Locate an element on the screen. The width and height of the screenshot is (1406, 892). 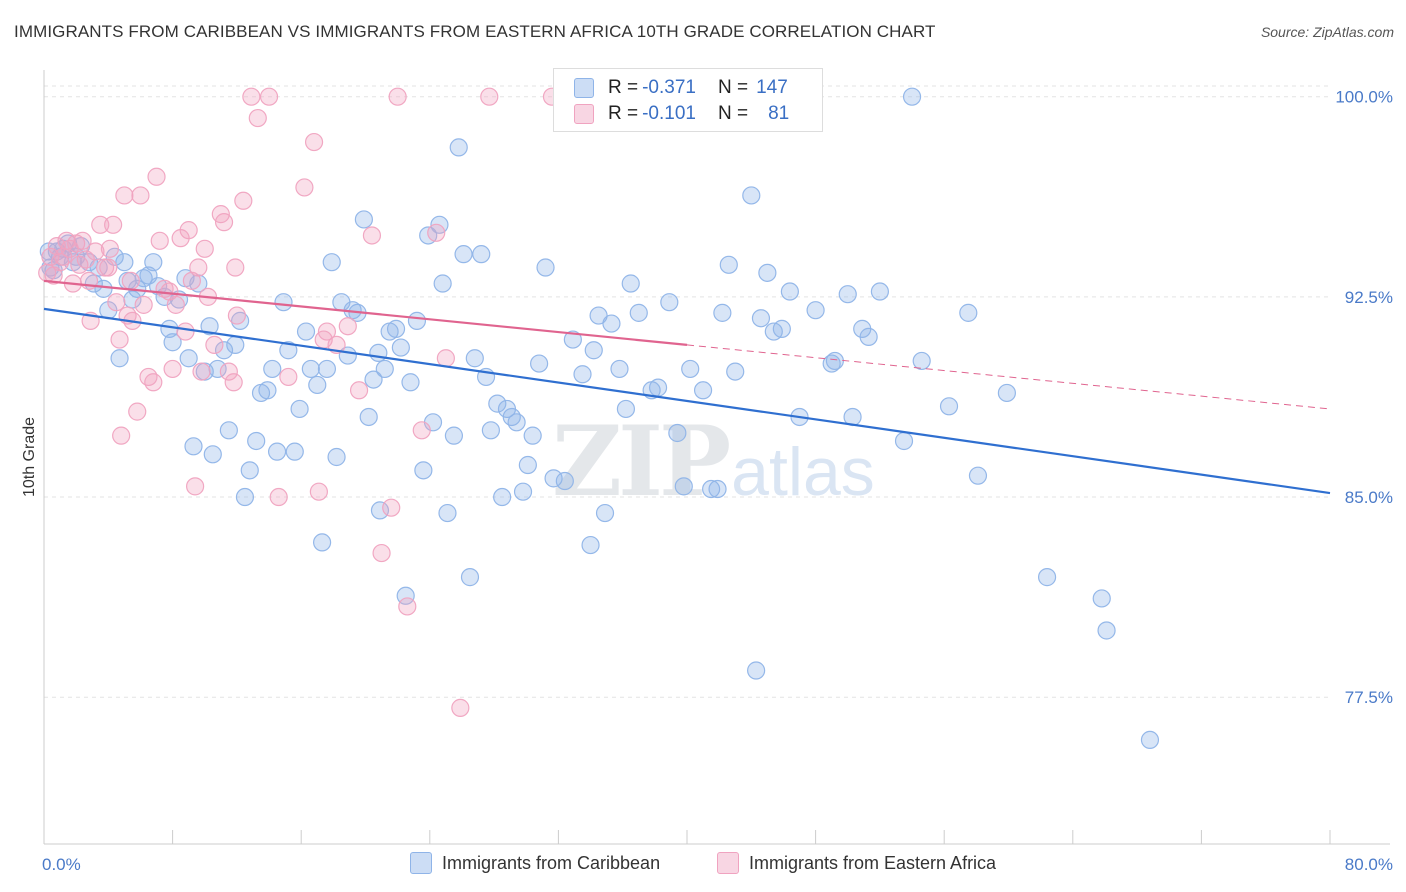
source-credit: Source: ZipAtlas.com is located at coordinates (1327, 32).